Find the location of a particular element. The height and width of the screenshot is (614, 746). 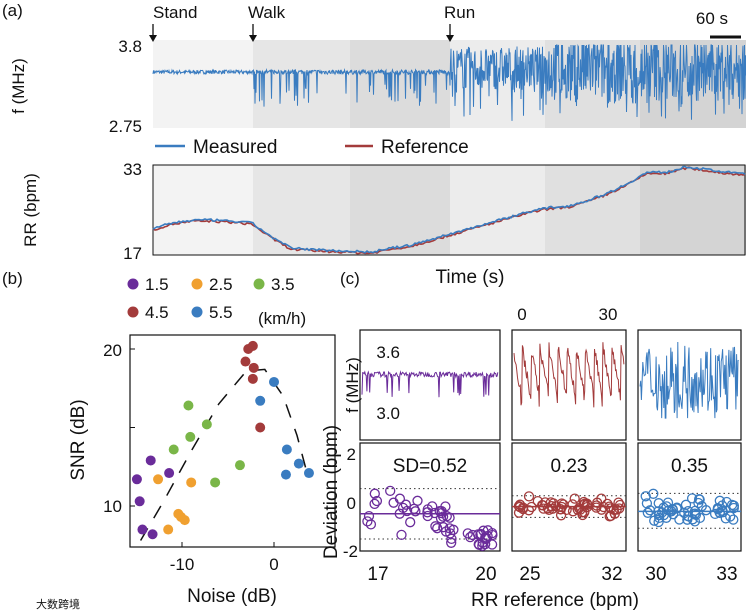

f-tick-2.75: 2.75 is located at coordinates (125, 126).